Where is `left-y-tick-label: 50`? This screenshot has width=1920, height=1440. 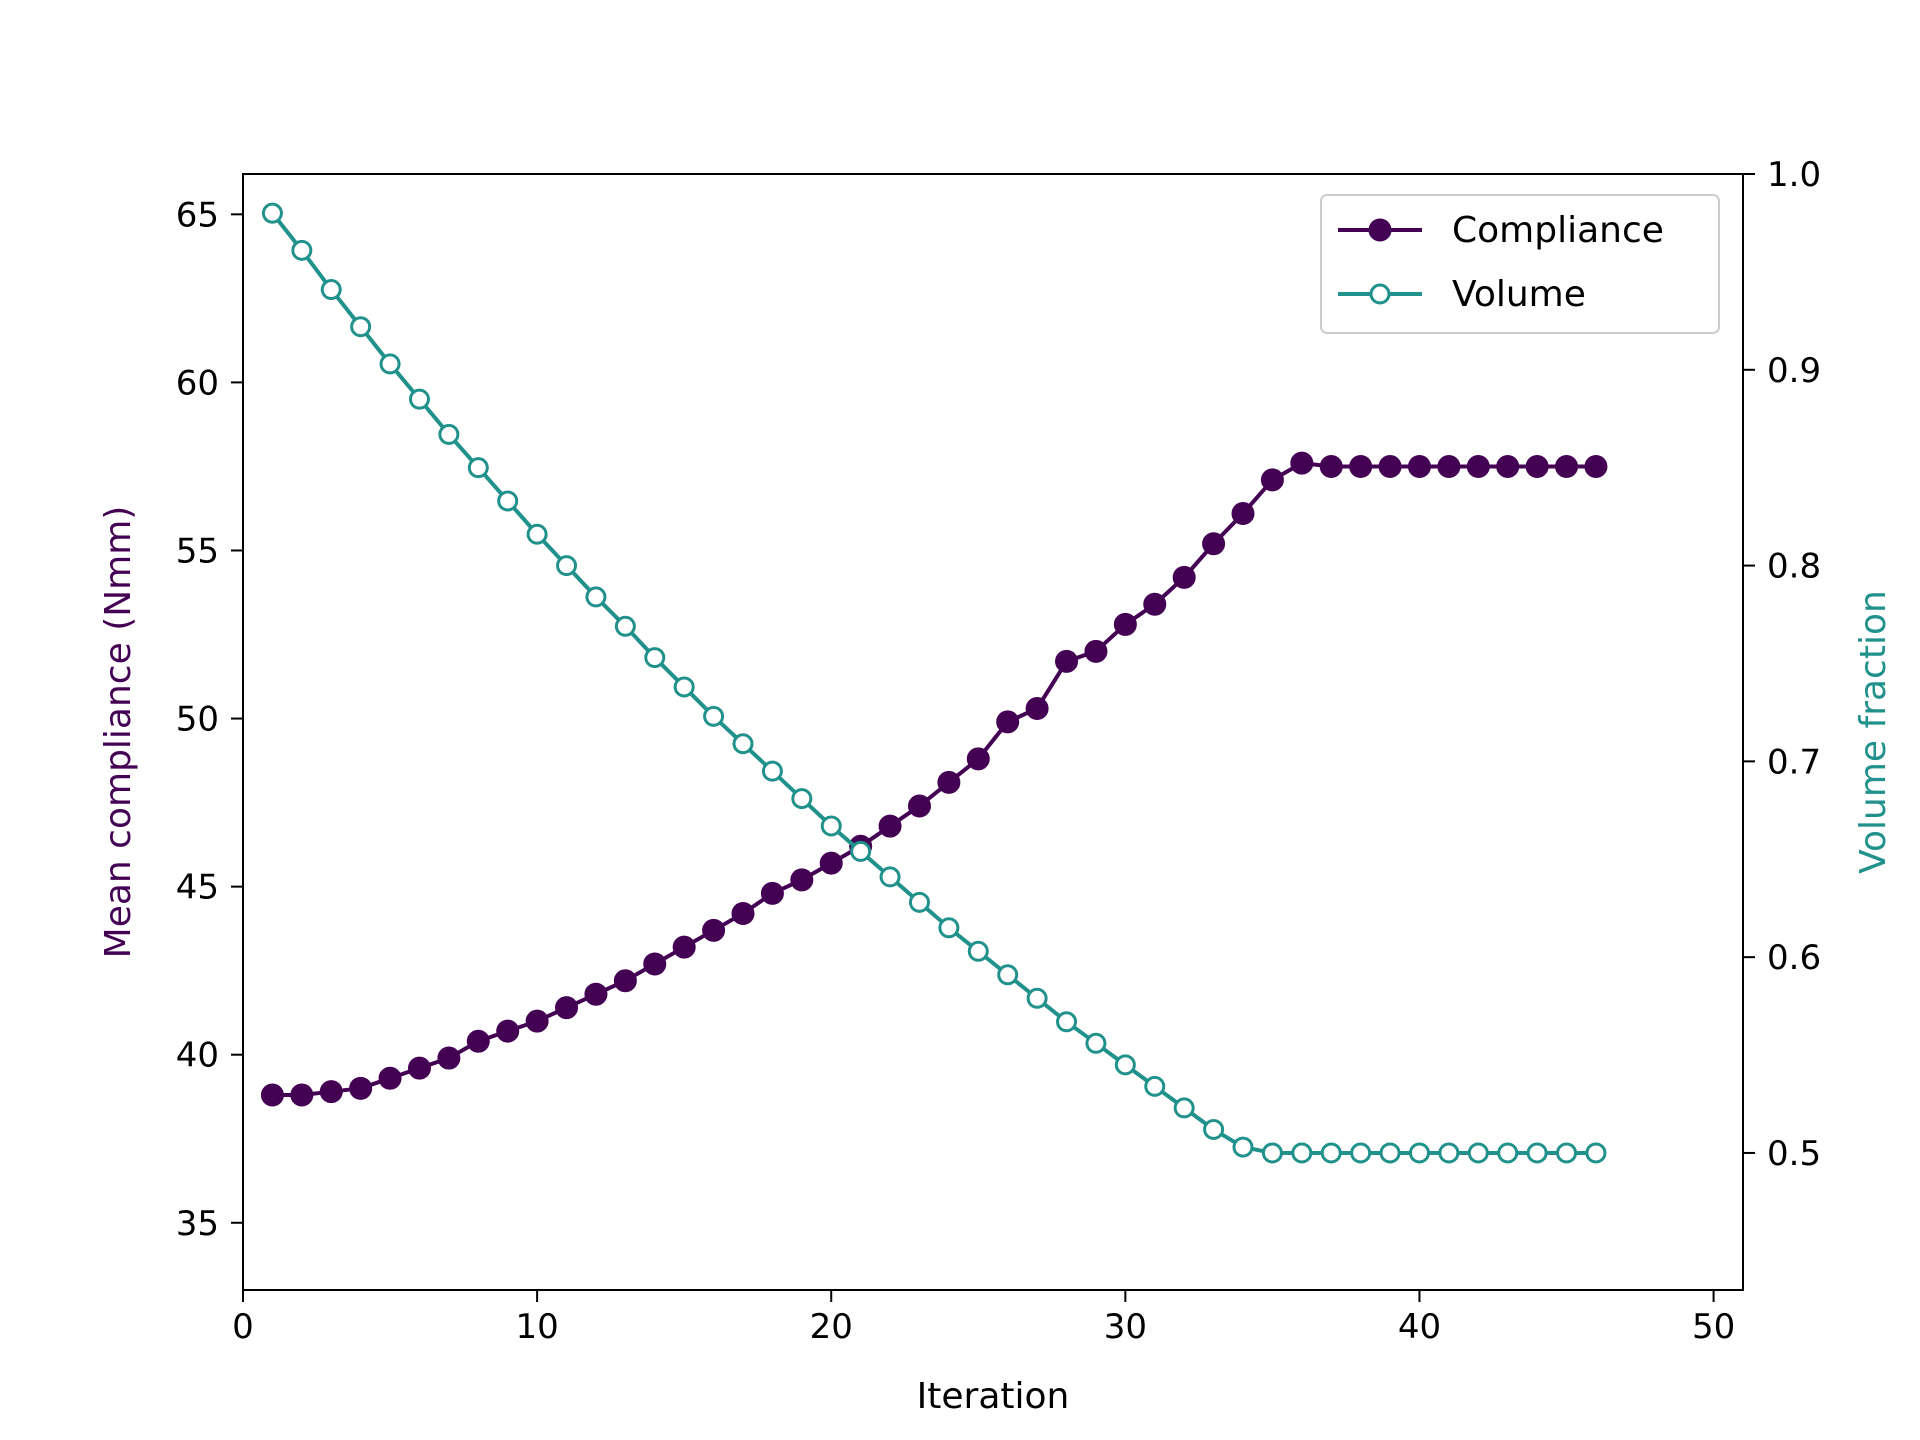
left-y-tick-label: 50 is located at coordinates (197, 720).